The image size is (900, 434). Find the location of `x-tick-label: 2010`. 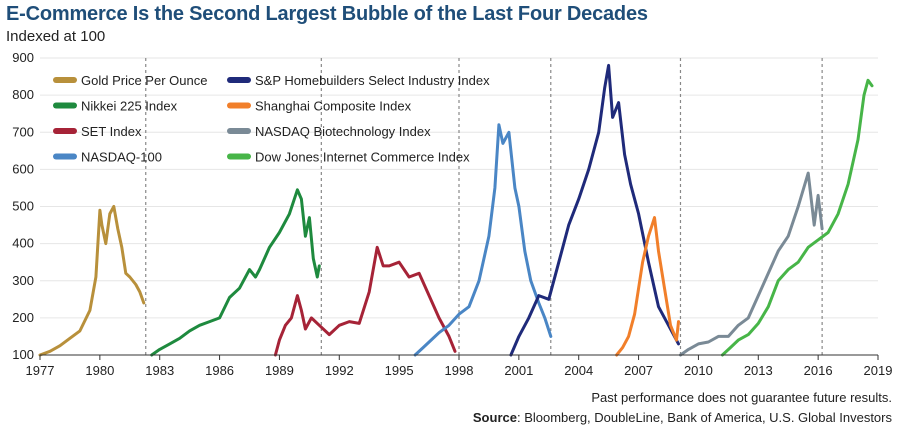

x-tick-label: 2010 is located at coordinates (698, 370).